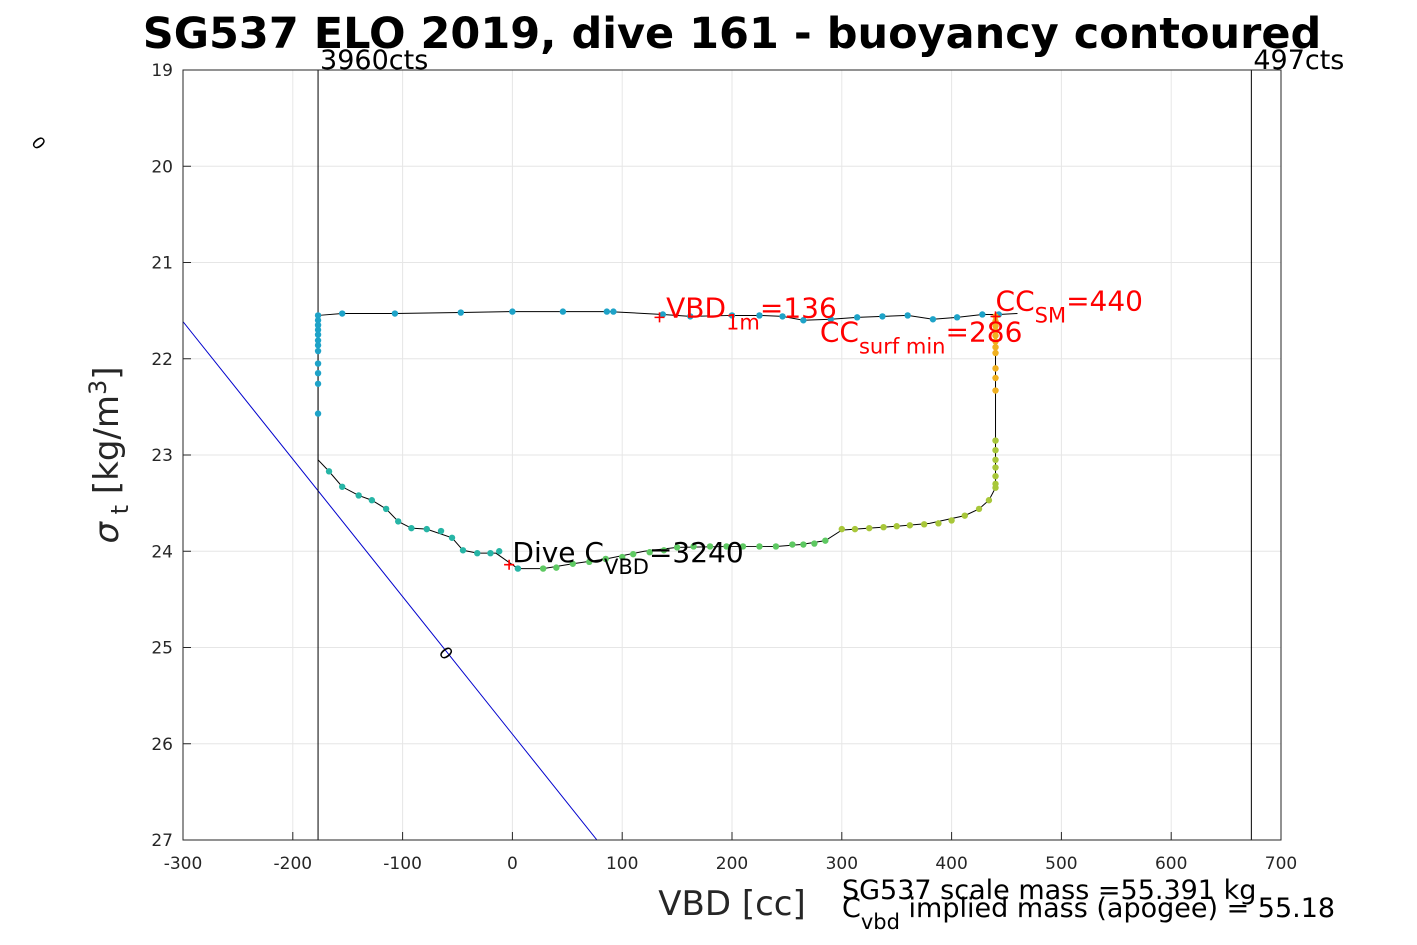  Describe the element at coordinates (162, 167) in the screenshot. I see `y-tick-label: 20` at that location.